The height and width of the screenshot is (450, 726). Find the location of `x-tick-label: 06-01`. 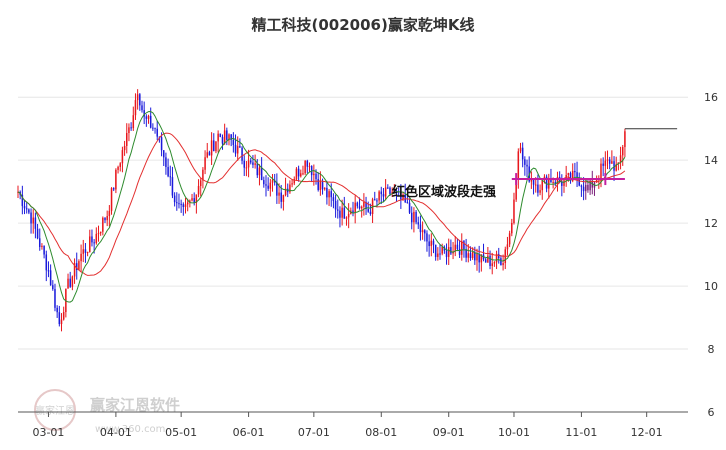

x-tick-label: 06-01 is located at coordinates (249, 432).